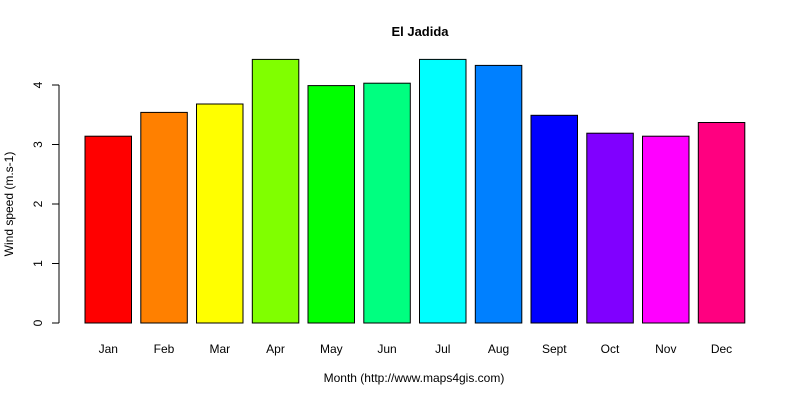  I want to click on x-tick-label: Oct, so click(610, 349).